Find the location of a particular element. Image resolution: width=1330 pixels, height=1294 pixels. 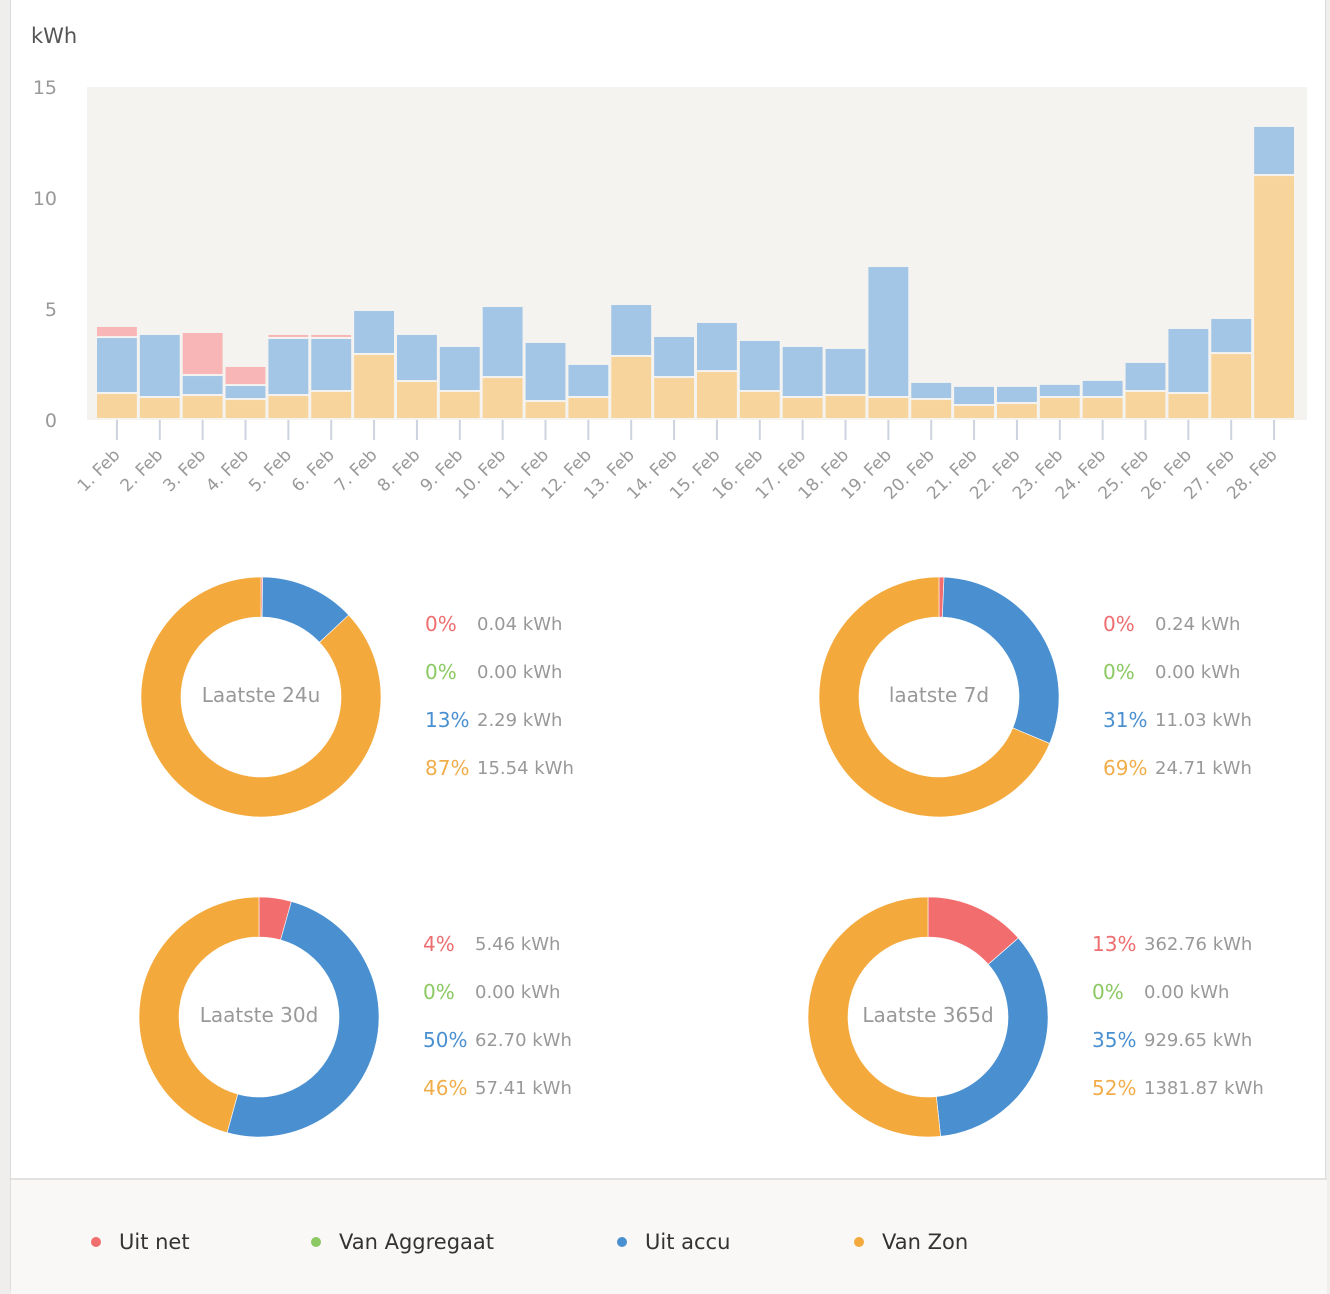

legend-item-van-aggregaat: Van Aggregaat is located at coordinates (402, 1242).